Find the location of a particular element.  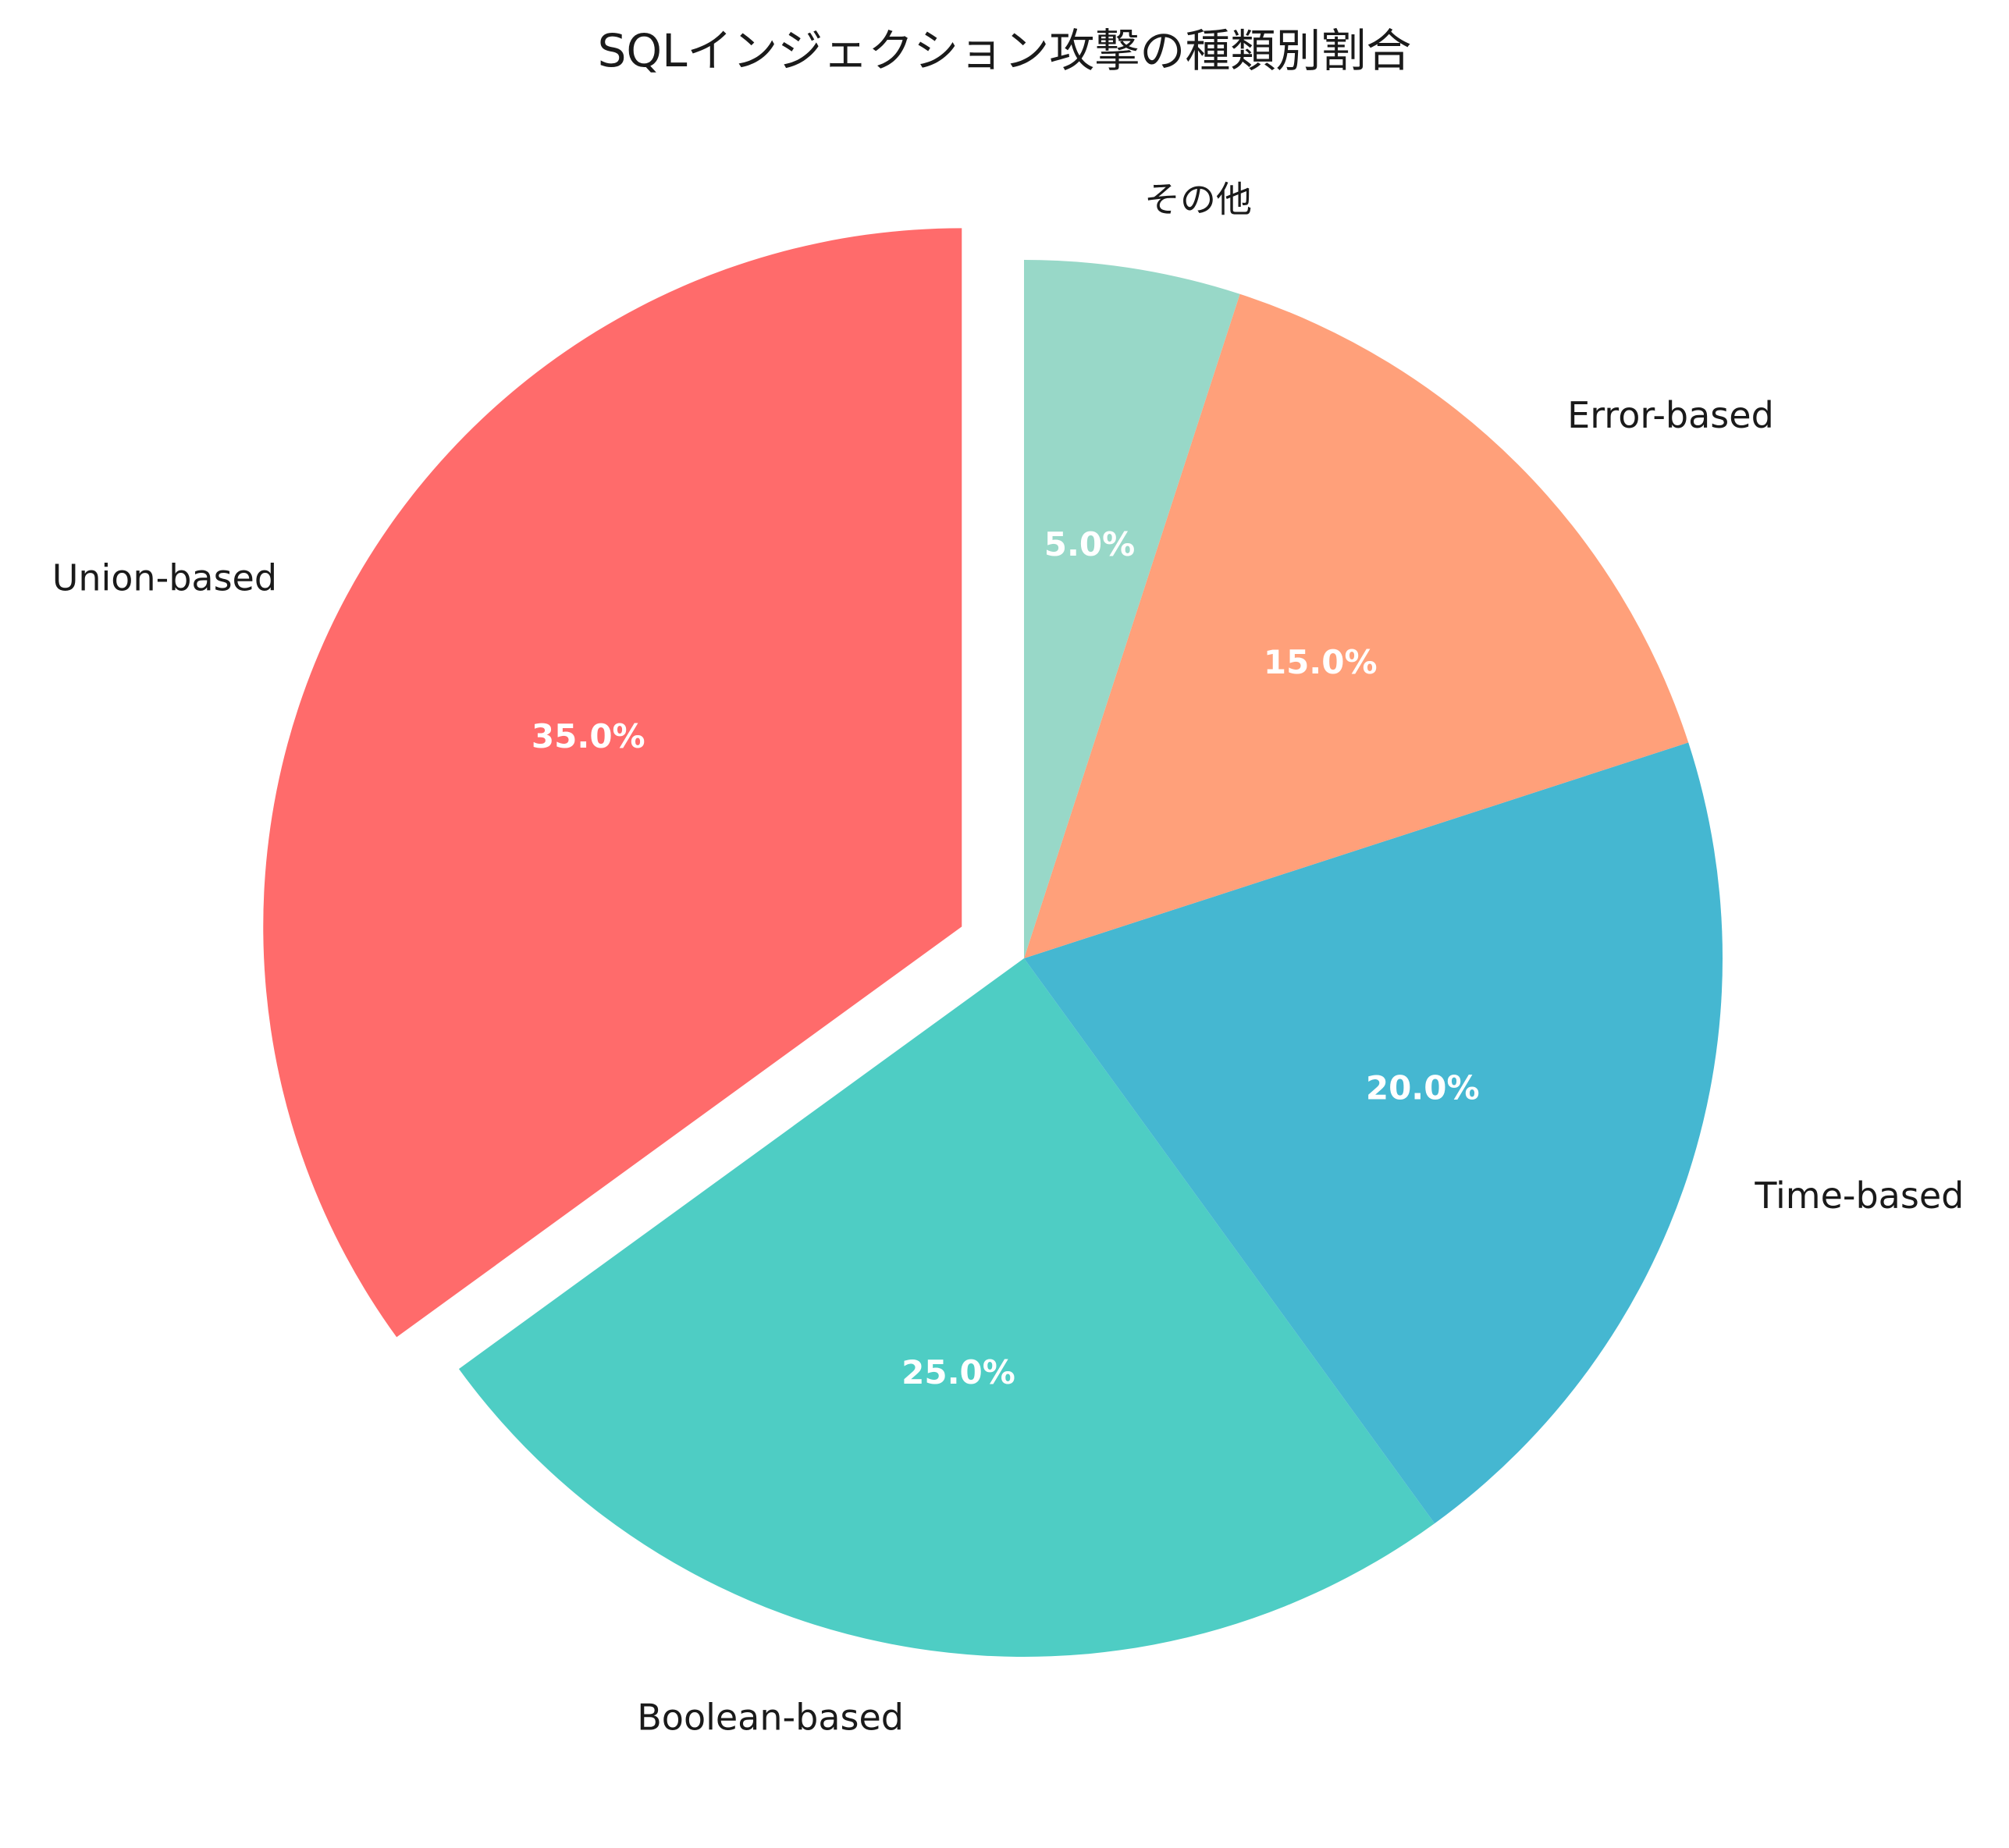

slice-percentage-label: 25.0% is located at coordinates (958, 1372).